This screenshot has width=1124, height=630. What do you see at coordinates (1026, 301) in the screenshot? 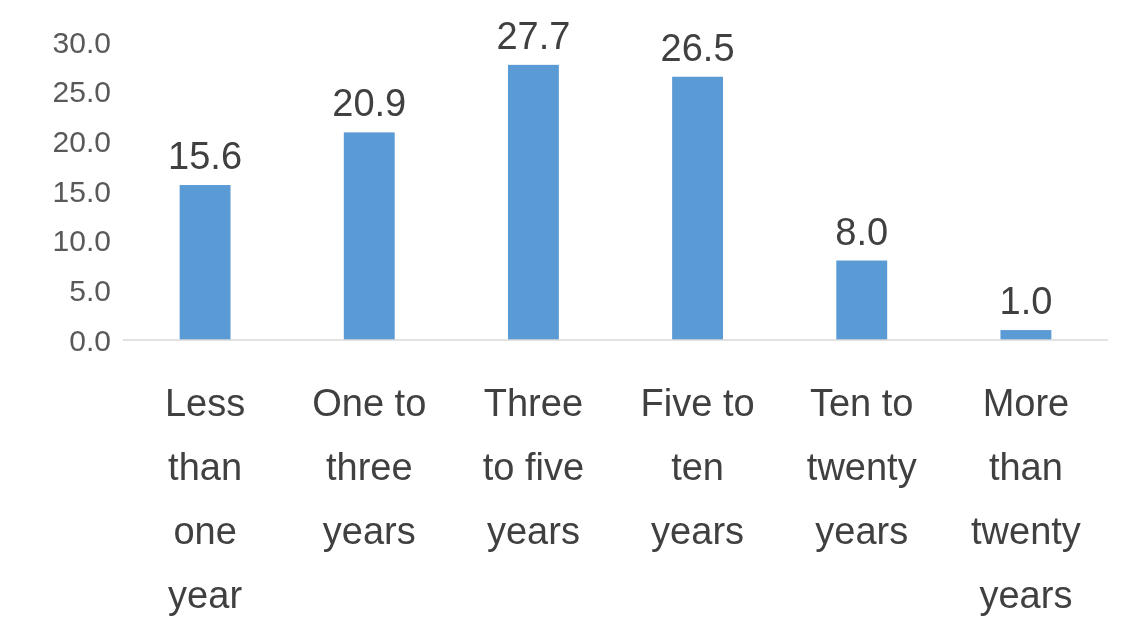
I see `data-label: 1.0` at bounding box center [1026, 301].